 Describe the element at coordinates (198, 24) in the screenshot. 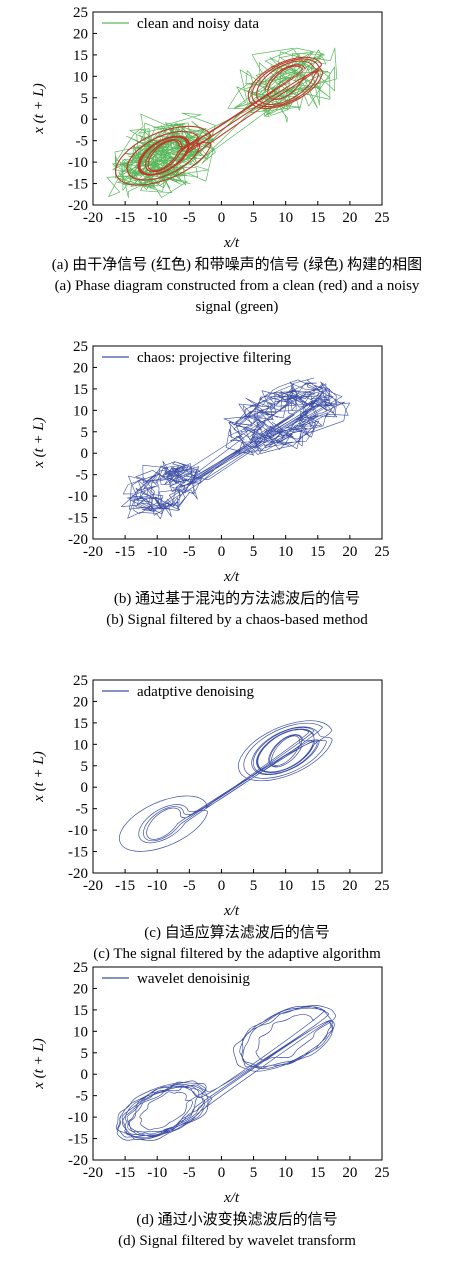

I see `legend-label: clean and noisy data` at that location.